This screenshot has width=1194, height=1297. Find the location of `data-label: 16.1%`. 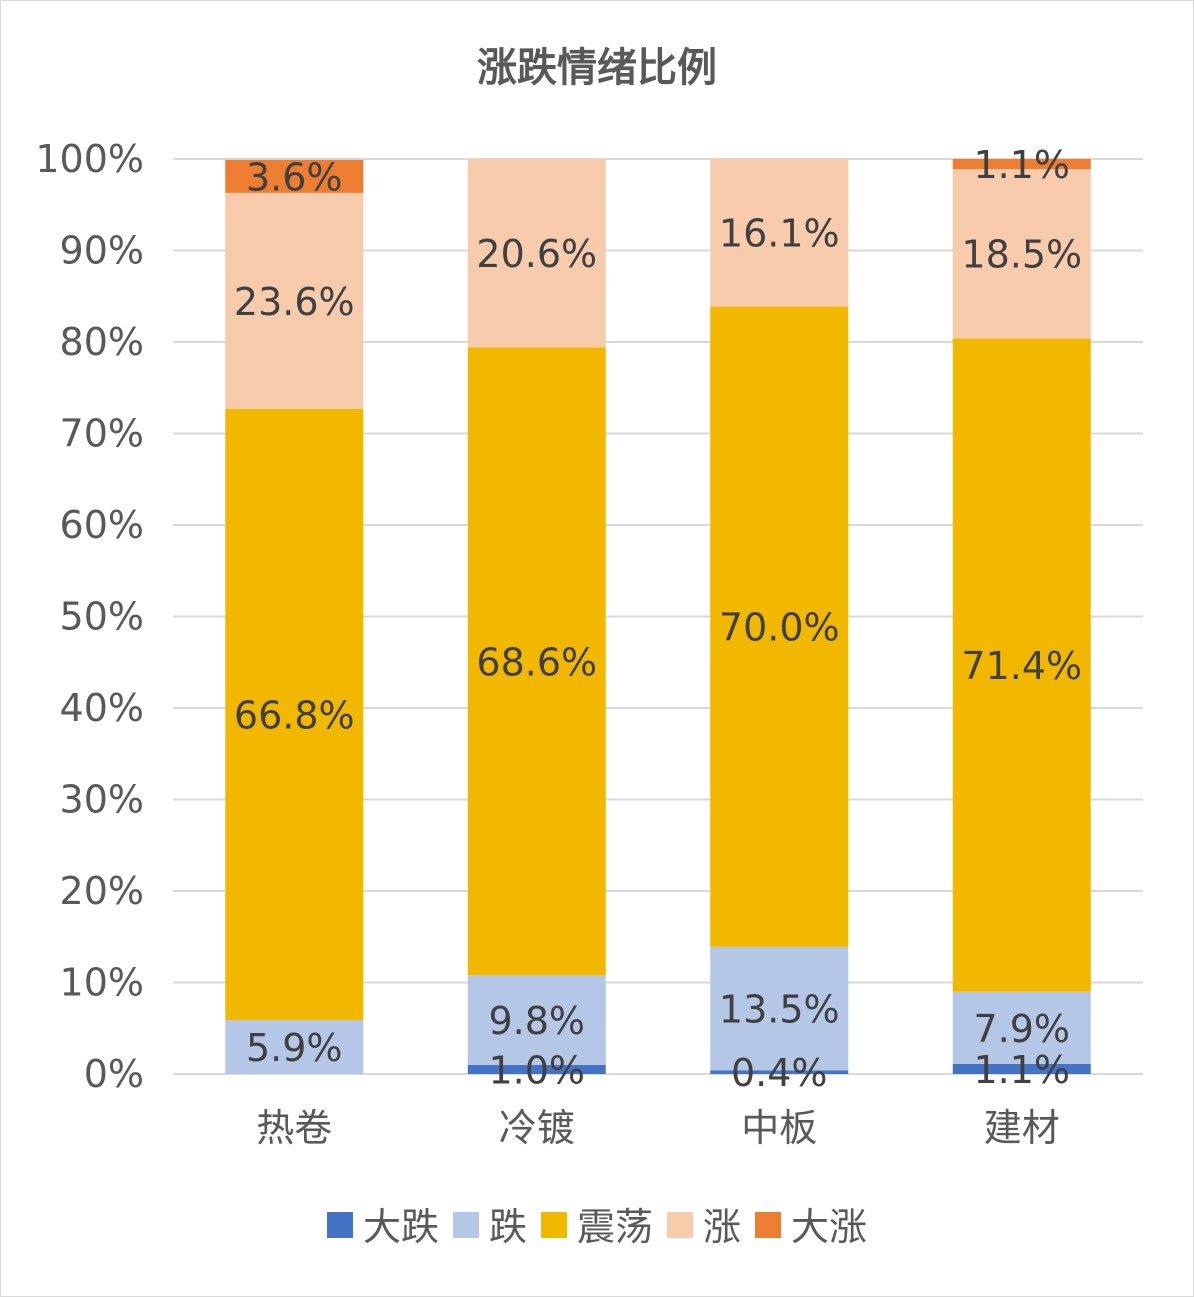

data-label: 16.1% is located at coordinates (779, 234).